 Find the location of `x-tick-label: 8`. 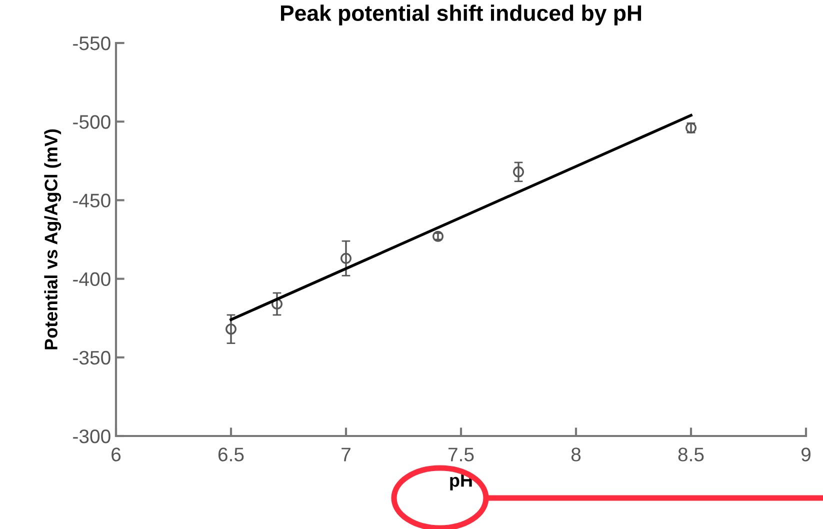

x-tick-label: 8 is located at coordinates (576, 455).